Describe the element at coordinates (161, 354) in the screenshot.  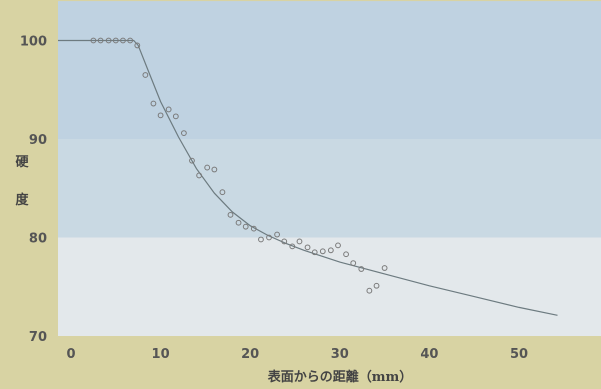
I see `x-tick-label: 10` at that location.